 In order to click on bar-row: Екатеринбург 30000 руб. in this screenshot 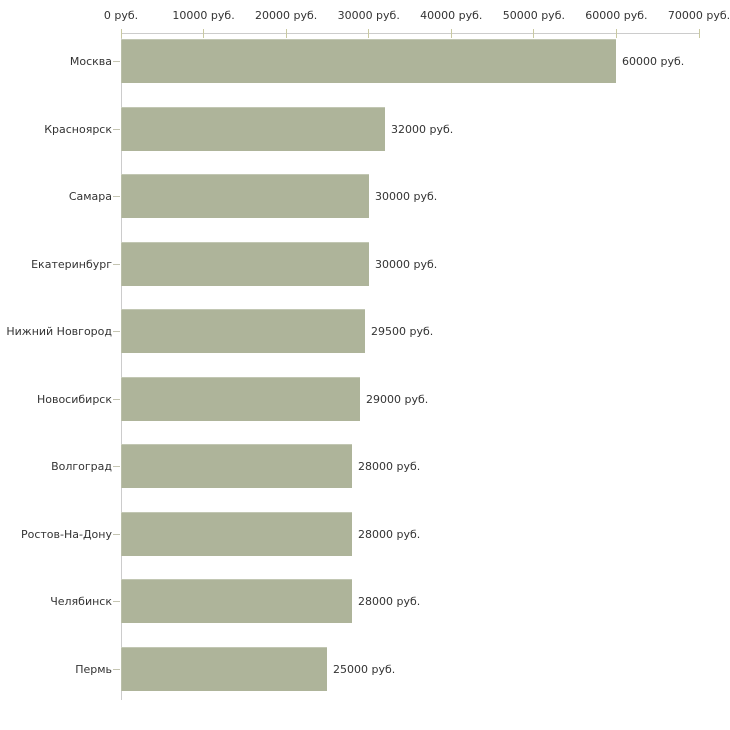, I will do `click(365, 264)`.